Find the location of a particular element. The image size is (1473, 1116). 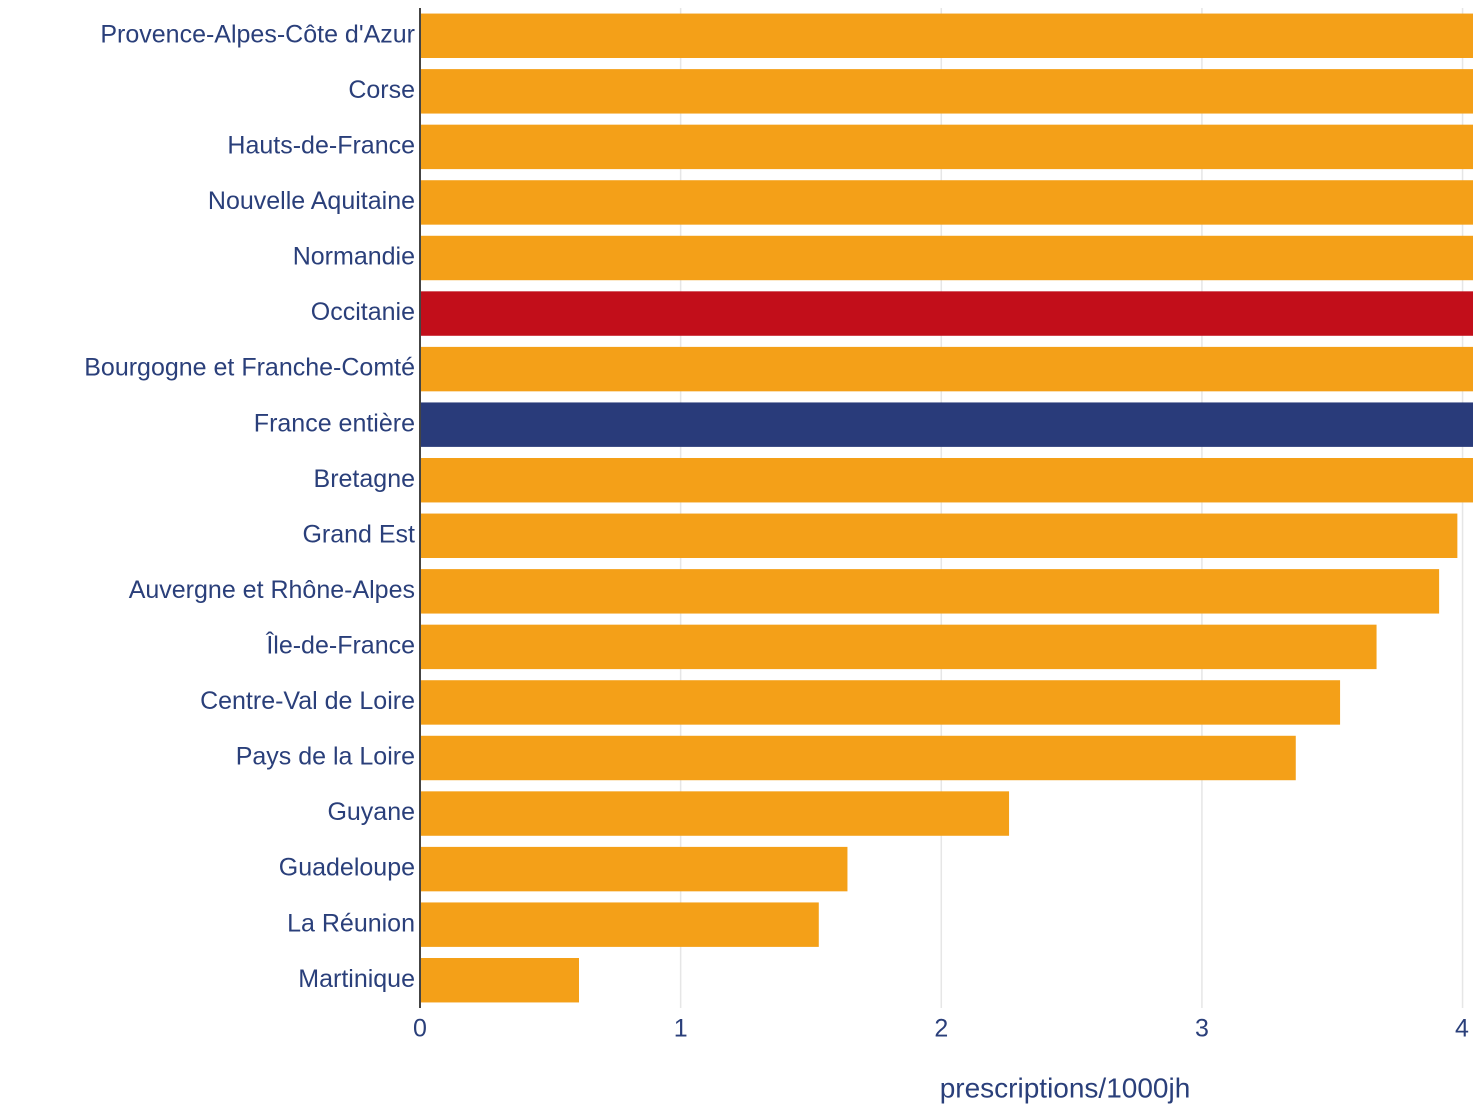

x-tick-label: 1 is located at coordinates (681, 1029).